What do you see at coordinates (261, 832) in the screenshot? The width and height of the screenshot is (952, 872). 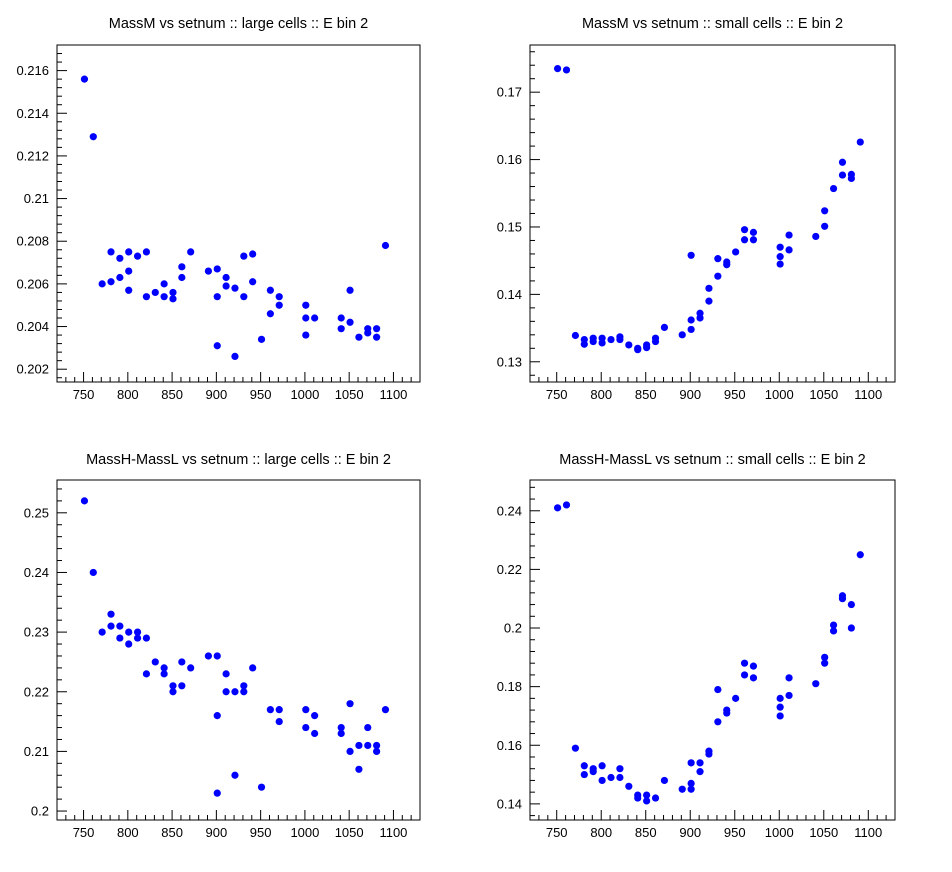 I see `x-tick-label: 950` at bounding box center [261, 832].